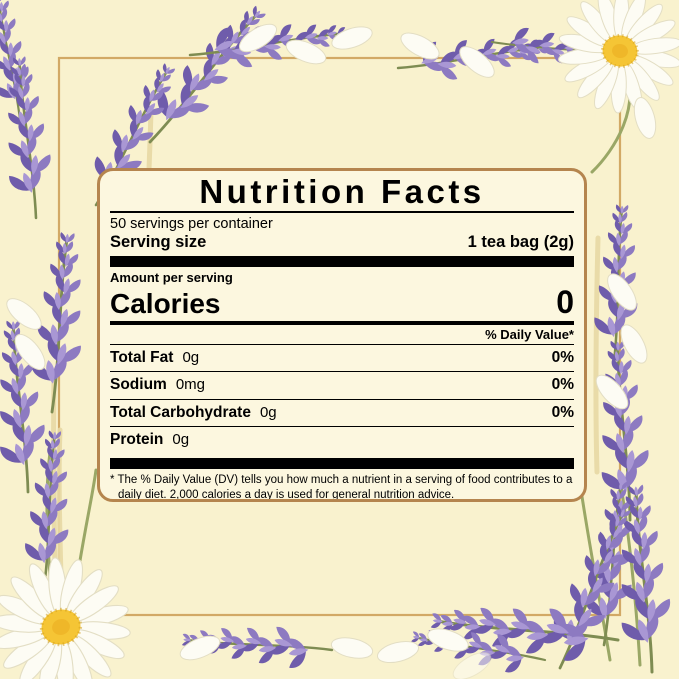 The width and height of the screenshot is (679, 679). I want to click on lavender-sprig-icon, so click(29, 138).